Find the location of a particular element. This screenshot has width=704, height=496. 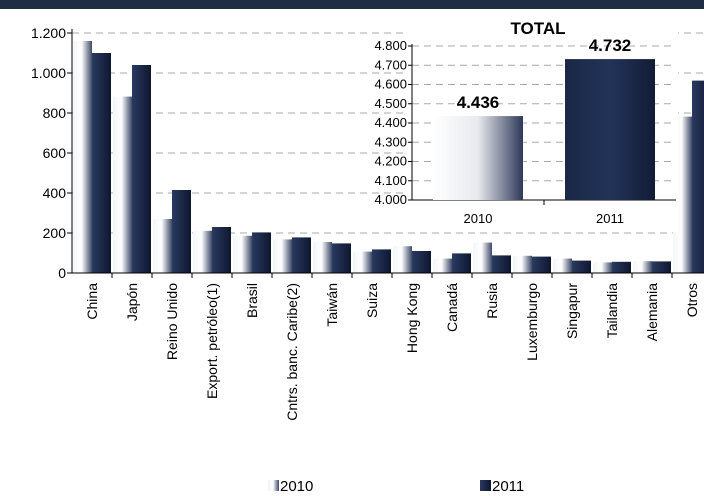

inset-y-tick-label: 4.200 is located at coordinates (390, 161).